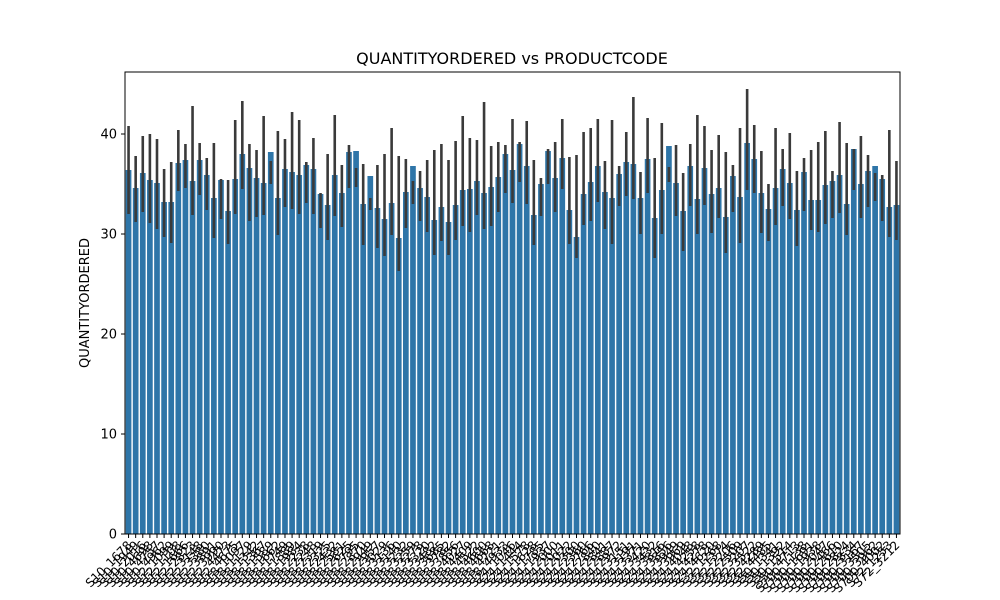 The width and height of the screenshot is (1000, 600). I want to click on bar-S700_1938, so click(818, 367).